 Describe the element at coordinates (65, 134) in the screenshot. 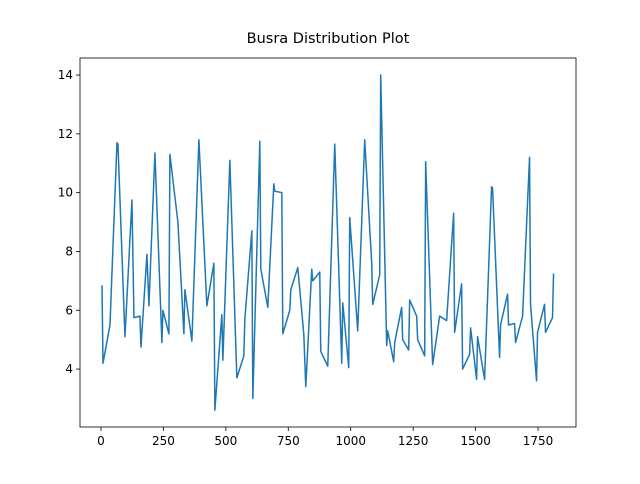

I see `y-tick-label: 12` at that location.